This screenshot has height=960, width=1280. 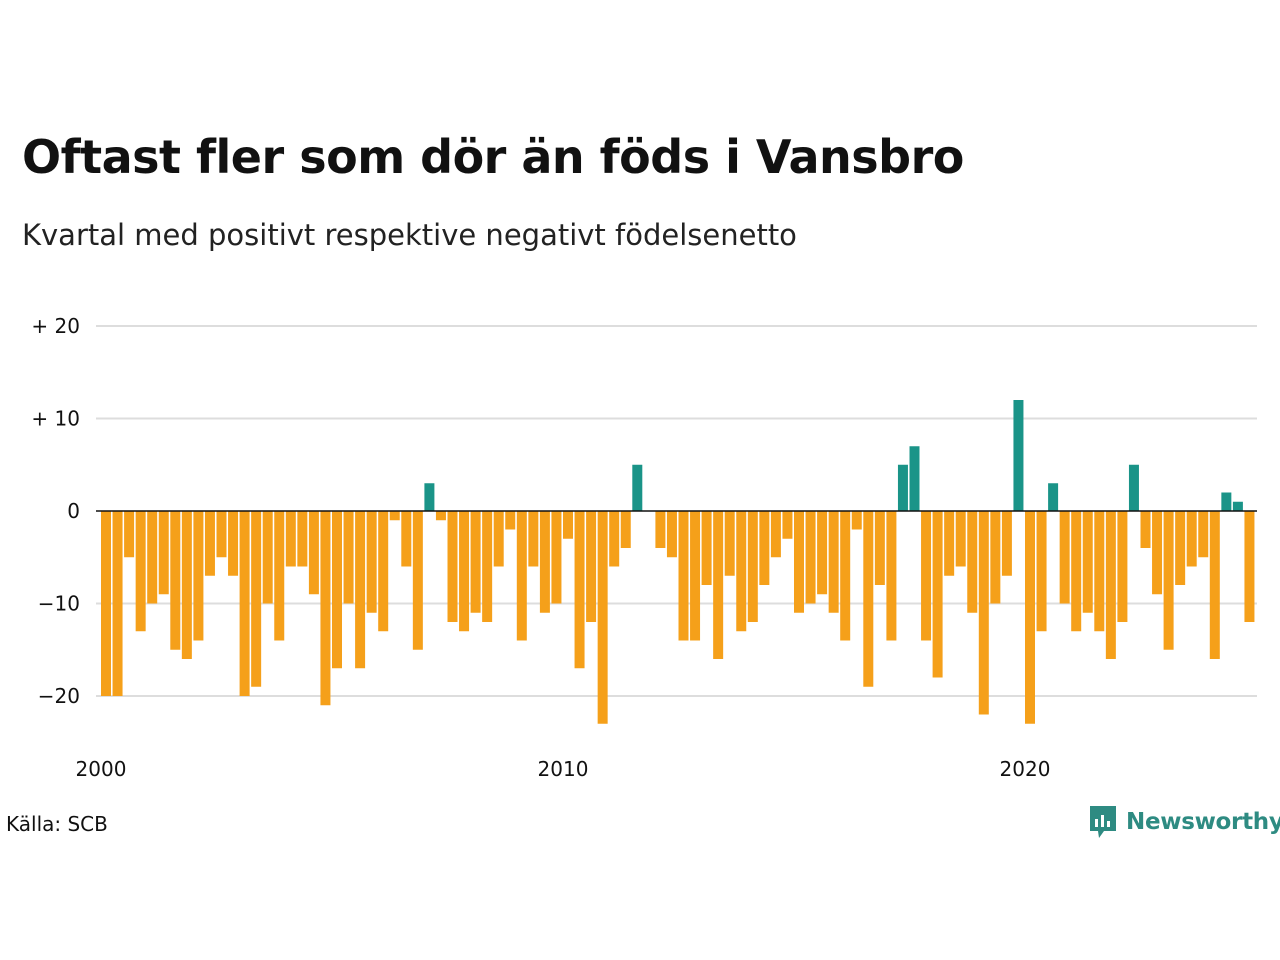 I want to click on newsworthy-logo-icon, so click(x=1103, y=822).